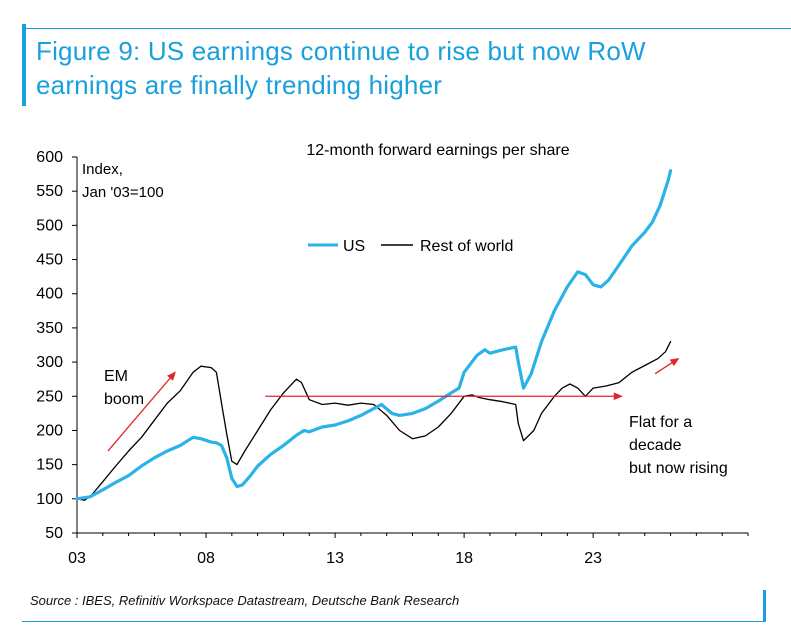  Describe the element at coordinates (123, 192) in the screenshot. I see `y-axis-label-line-2: Jan '03=100` at that location.